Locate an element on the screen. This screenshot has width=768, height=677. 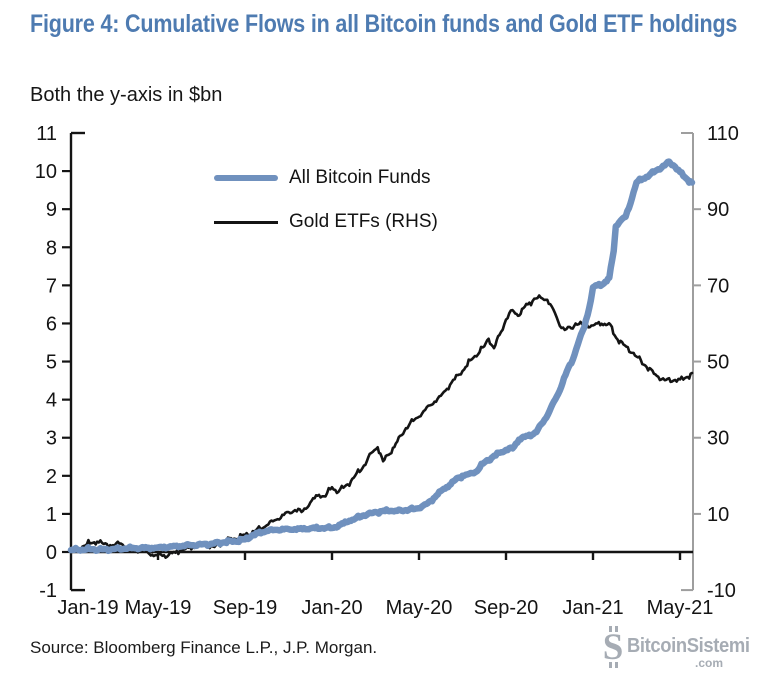
chart-legend: All Bitcoin Funds Gold ETFs (RHS) is located at coordinates (326, 210).